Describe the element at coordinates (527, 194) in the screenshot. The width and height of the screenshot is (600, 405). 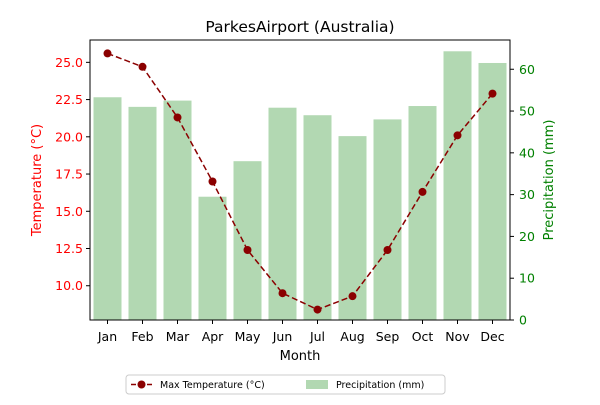
I see `y-right-tick-label: 30` at that location.